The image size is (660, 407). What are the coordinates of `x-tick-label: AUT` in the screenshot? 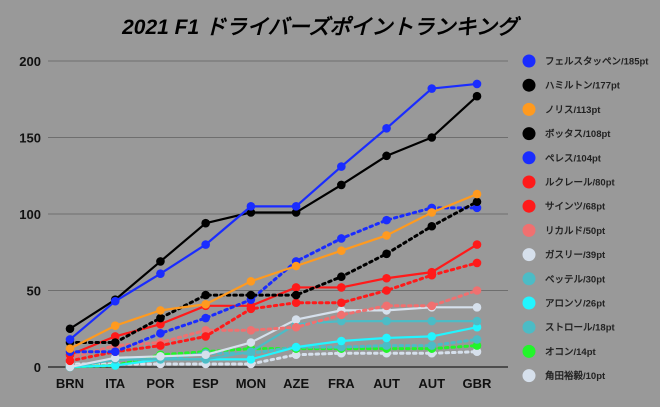 It's located at (431, 383).